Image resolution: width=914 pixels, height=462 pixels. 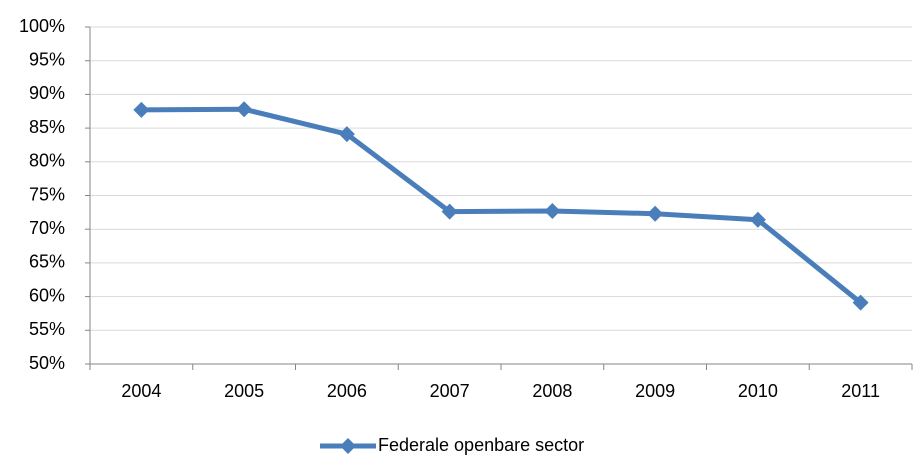 I want to click on y-tick-label: 60%, so click(x=47, y=295).